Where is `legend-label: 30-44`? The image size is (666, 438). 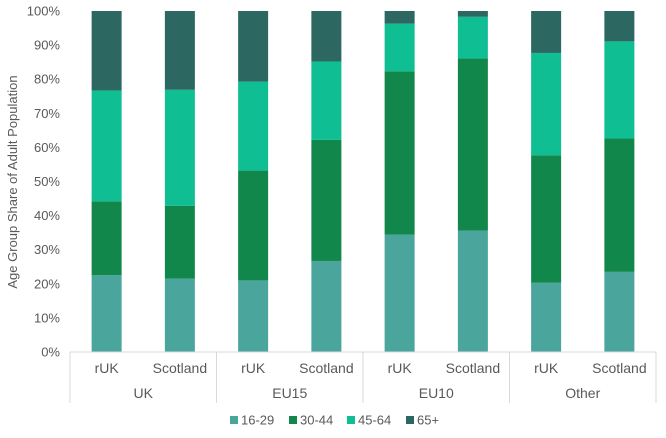
legend-label: 30-44 is located at coordinates (316, 420).